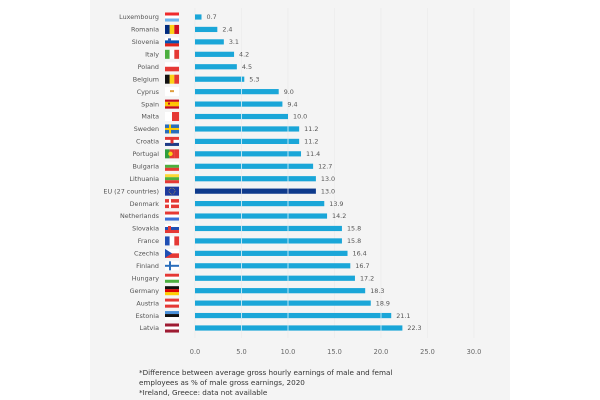  What do you see at coordinates (145, 291) in the screenshot?
I see `category-label: Germany` at bounding box center [145, 291].